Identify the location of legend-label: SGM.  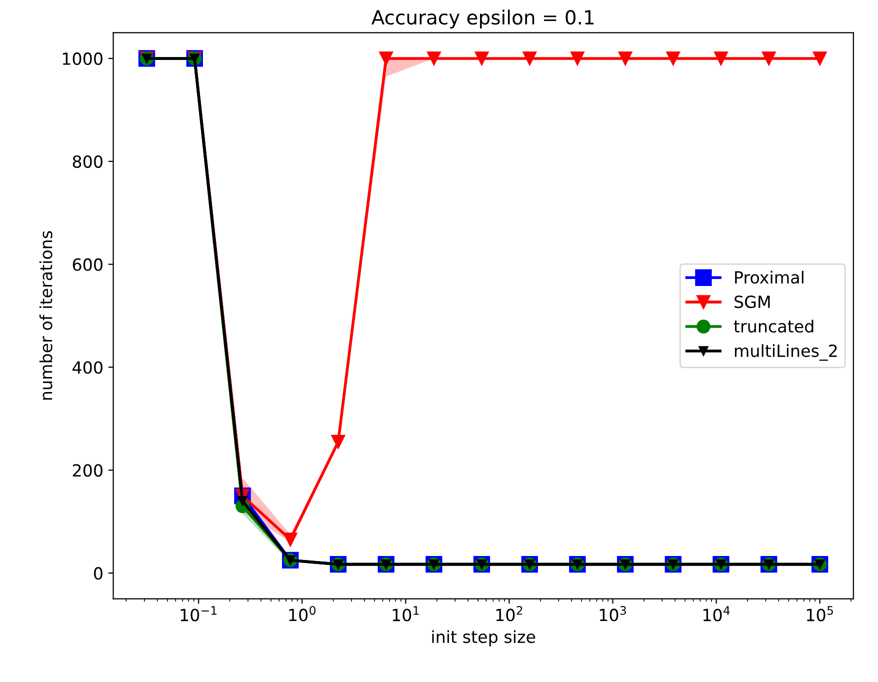
(752, 302).